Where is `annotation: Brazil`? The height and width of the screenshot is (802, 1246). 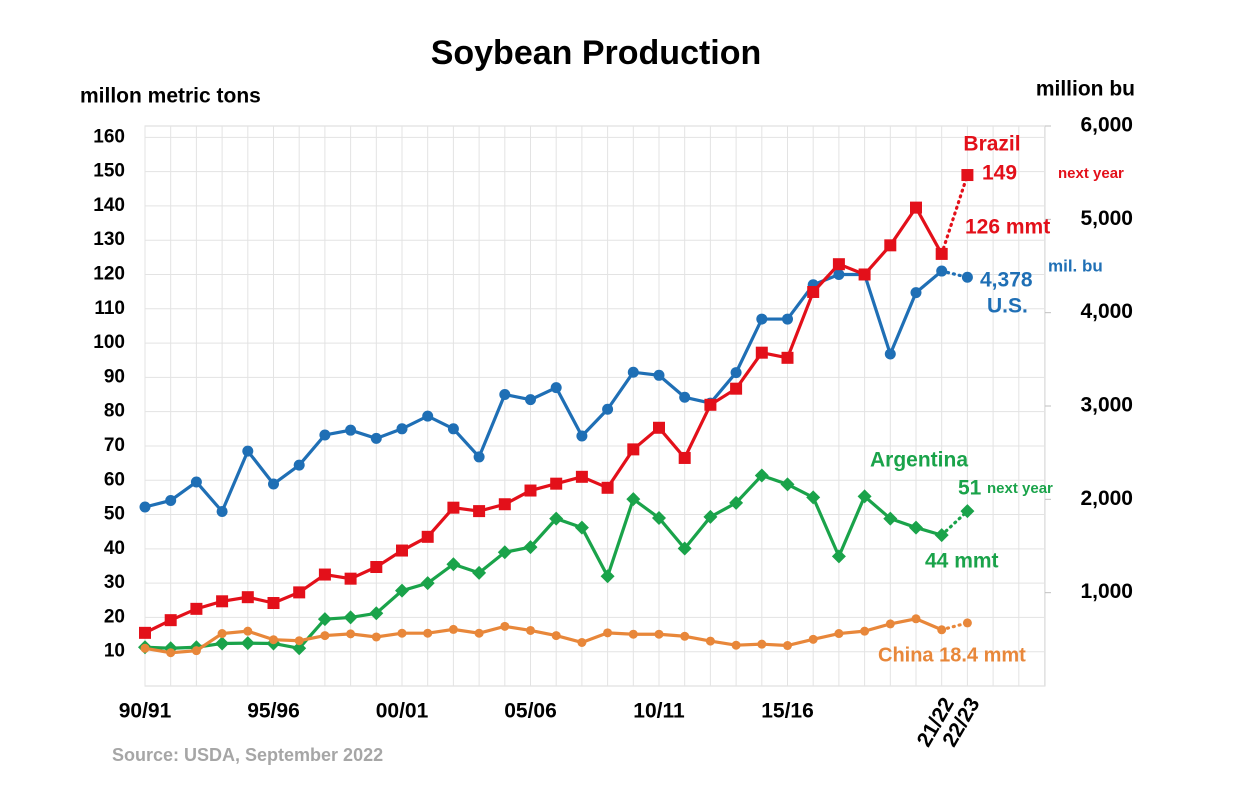
annotation: Brazil is located at coordinates (991, 144).